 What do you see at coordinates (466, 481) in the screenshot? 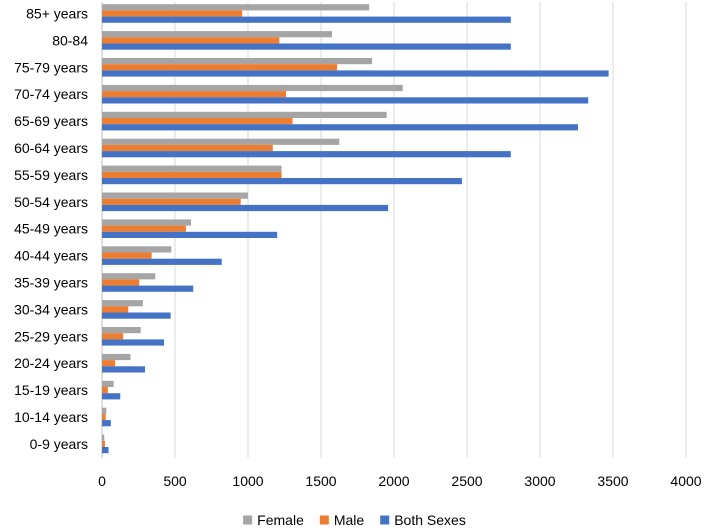
I see `x-tick-label: 2500` at bounding box center [466, 481].